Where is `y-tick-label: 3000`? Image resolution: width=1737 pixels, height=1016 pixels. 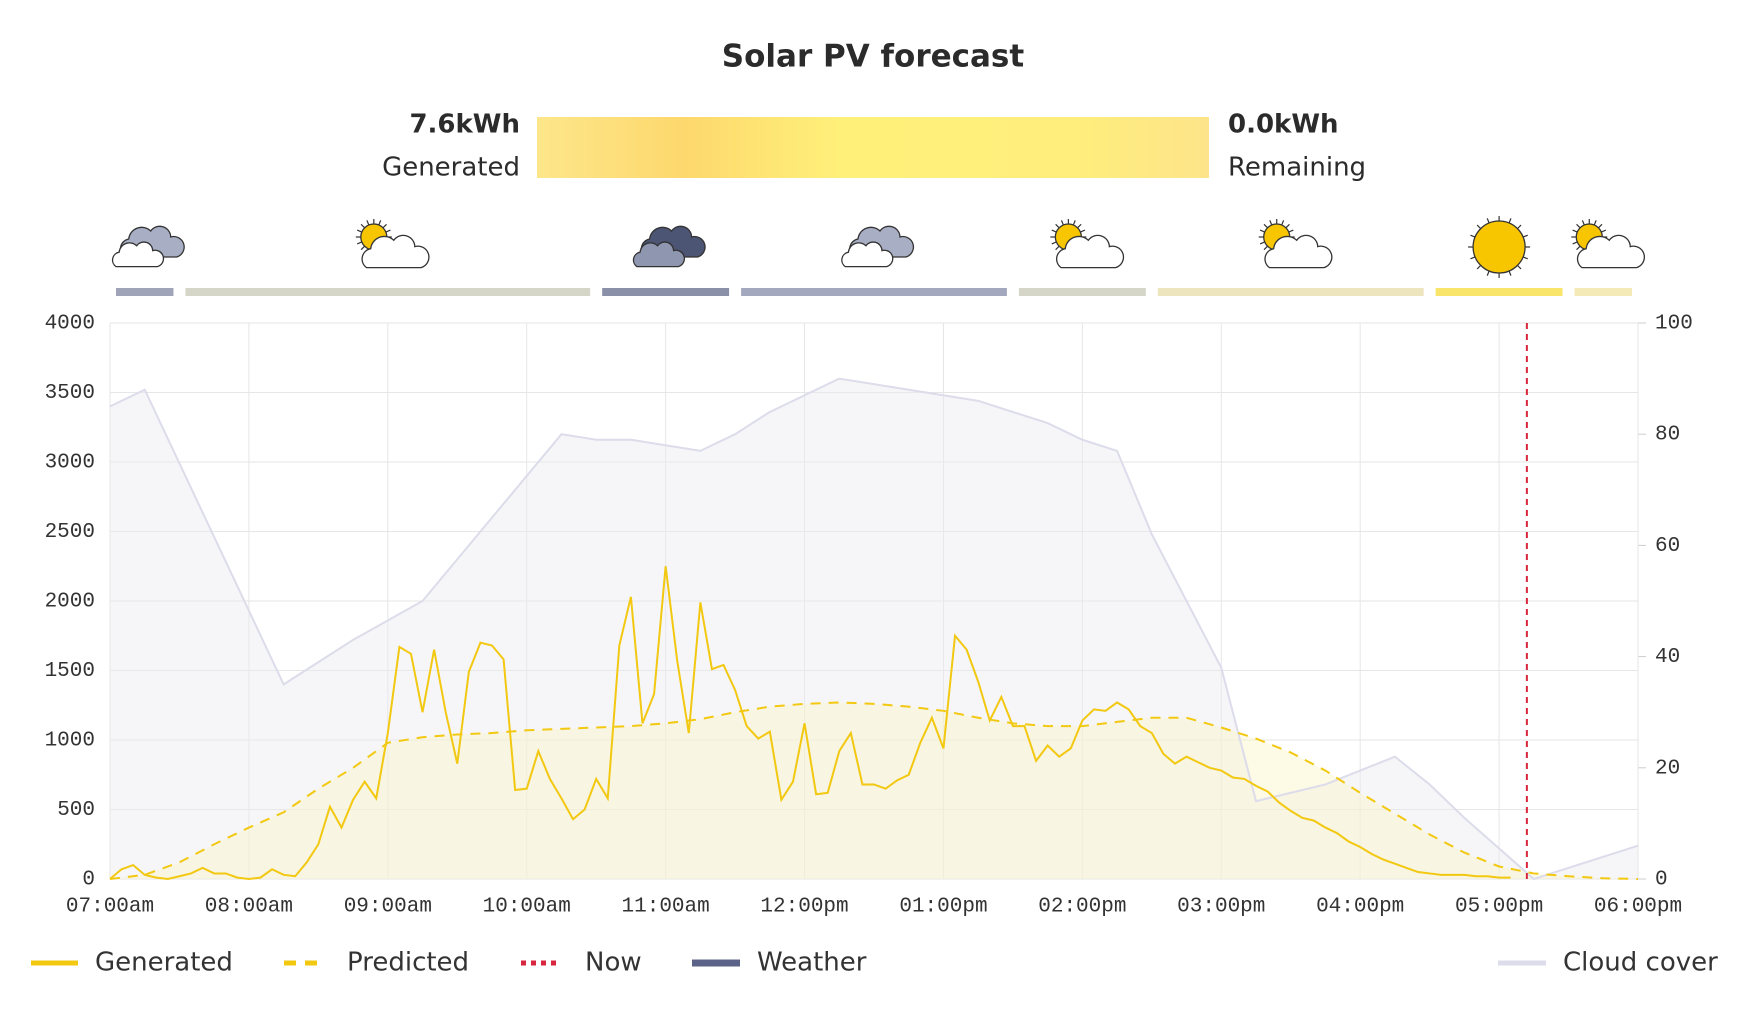
y-tick-label: 3000 is located at coordinates (70, 463).